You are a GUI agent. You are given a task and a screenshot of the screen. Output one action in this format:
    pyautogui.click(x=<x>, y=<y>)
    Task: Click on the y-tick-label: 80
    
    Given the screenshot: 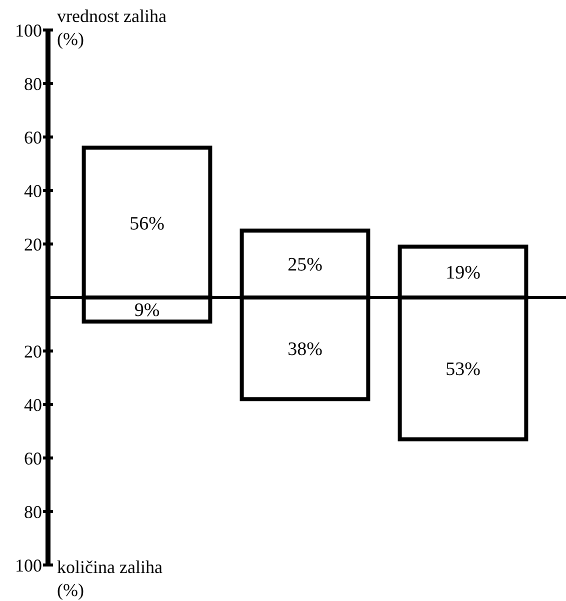 What is the action you would take?
    pyautogui.click(x=33, y=84)
    